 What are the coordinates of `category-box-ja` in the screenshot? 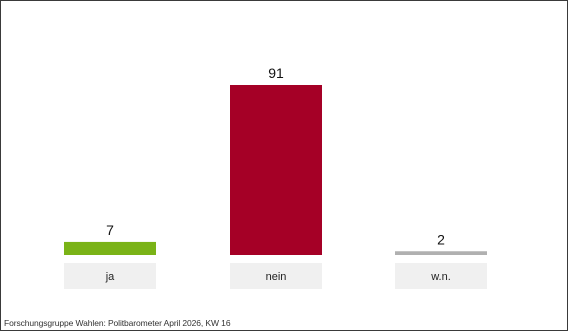 It's located at (110, 276).